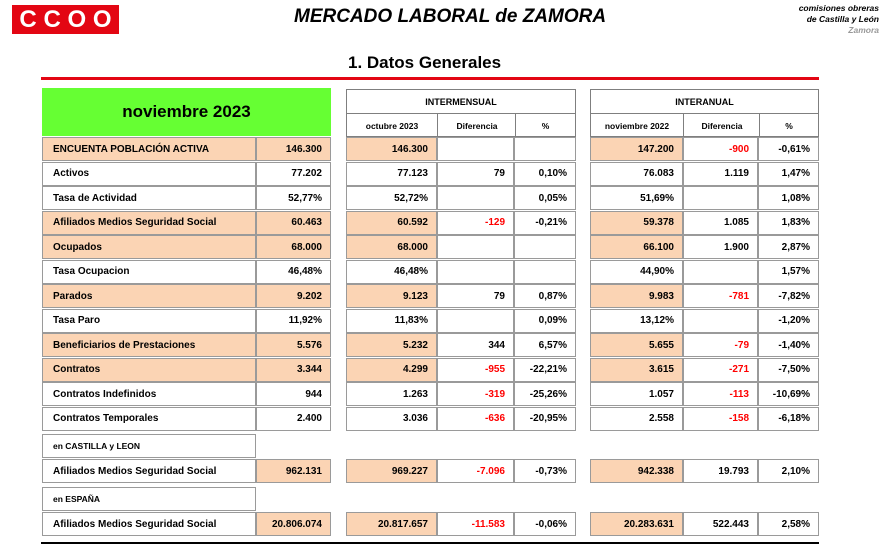  Describe the element at coordinates (636, 222) in the screenshot. I see `row-y-prev: 59.378` at that location.